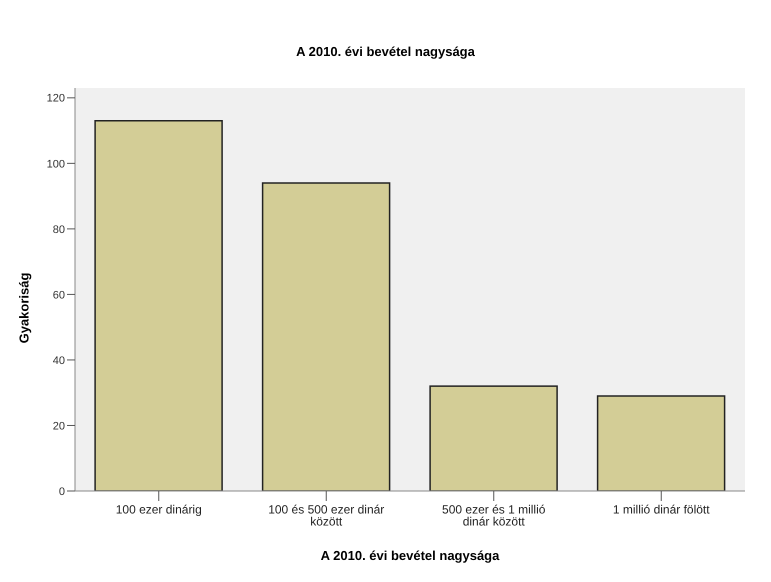 The width and height of the screenshot is (771, 582). I want to click on chart-title: A 2010. évi bevétel nagysága, so click(385, 51).